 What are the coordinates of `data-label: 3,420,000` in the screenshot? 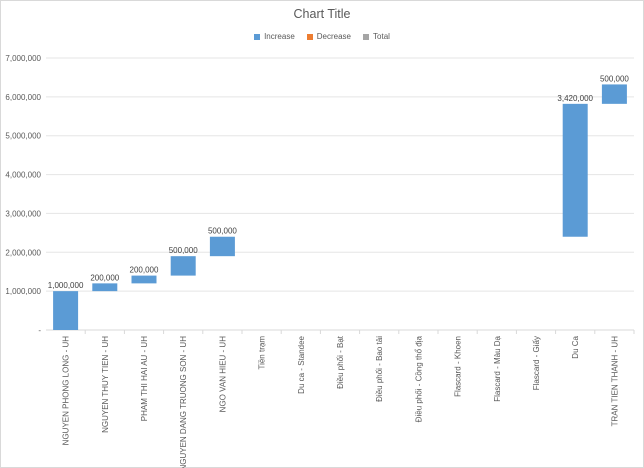 It's located at (575, 98).